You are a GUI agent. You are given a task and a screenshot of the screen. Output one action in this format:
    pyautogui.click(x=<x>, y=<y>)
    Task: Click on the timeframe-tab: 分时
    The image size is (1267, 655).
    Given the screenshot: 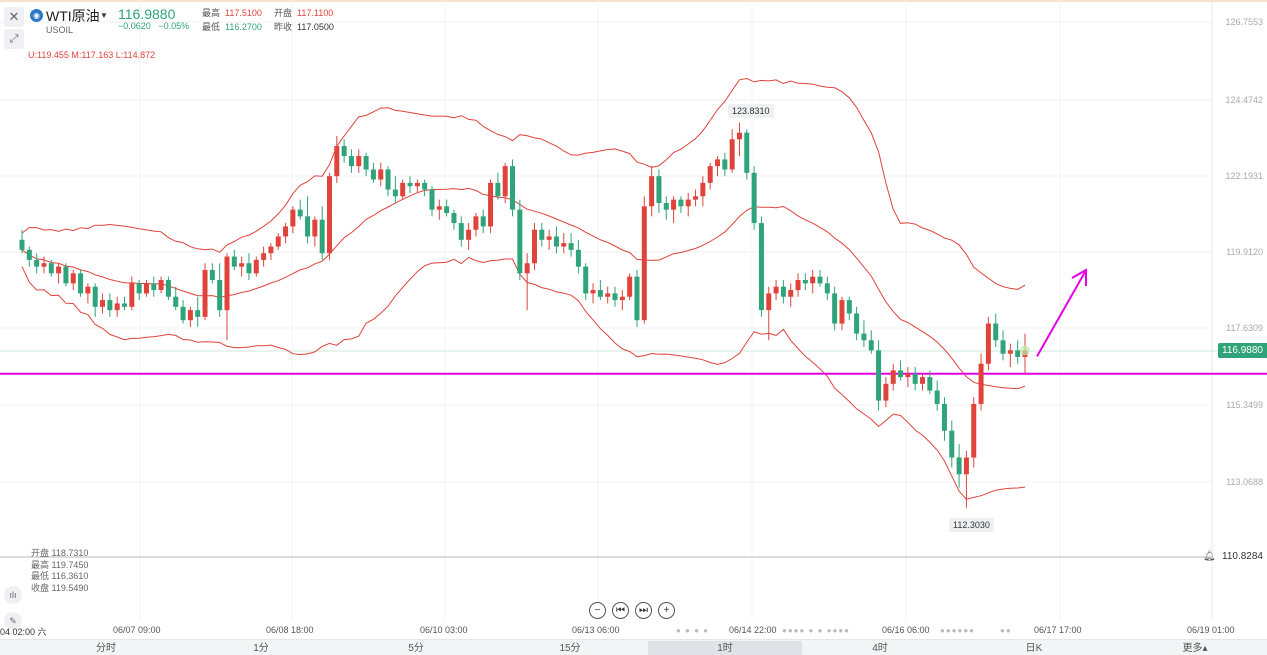 What is the action you would take?
    pyautogui.click(x=106, y=648)
    